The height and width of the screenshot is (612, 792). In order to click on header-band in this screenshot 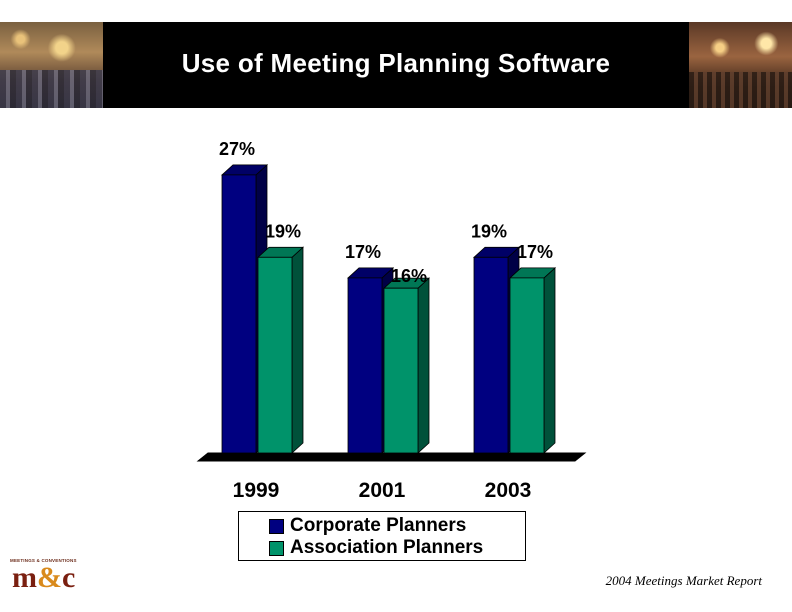, I will do `click(396, 65)`.